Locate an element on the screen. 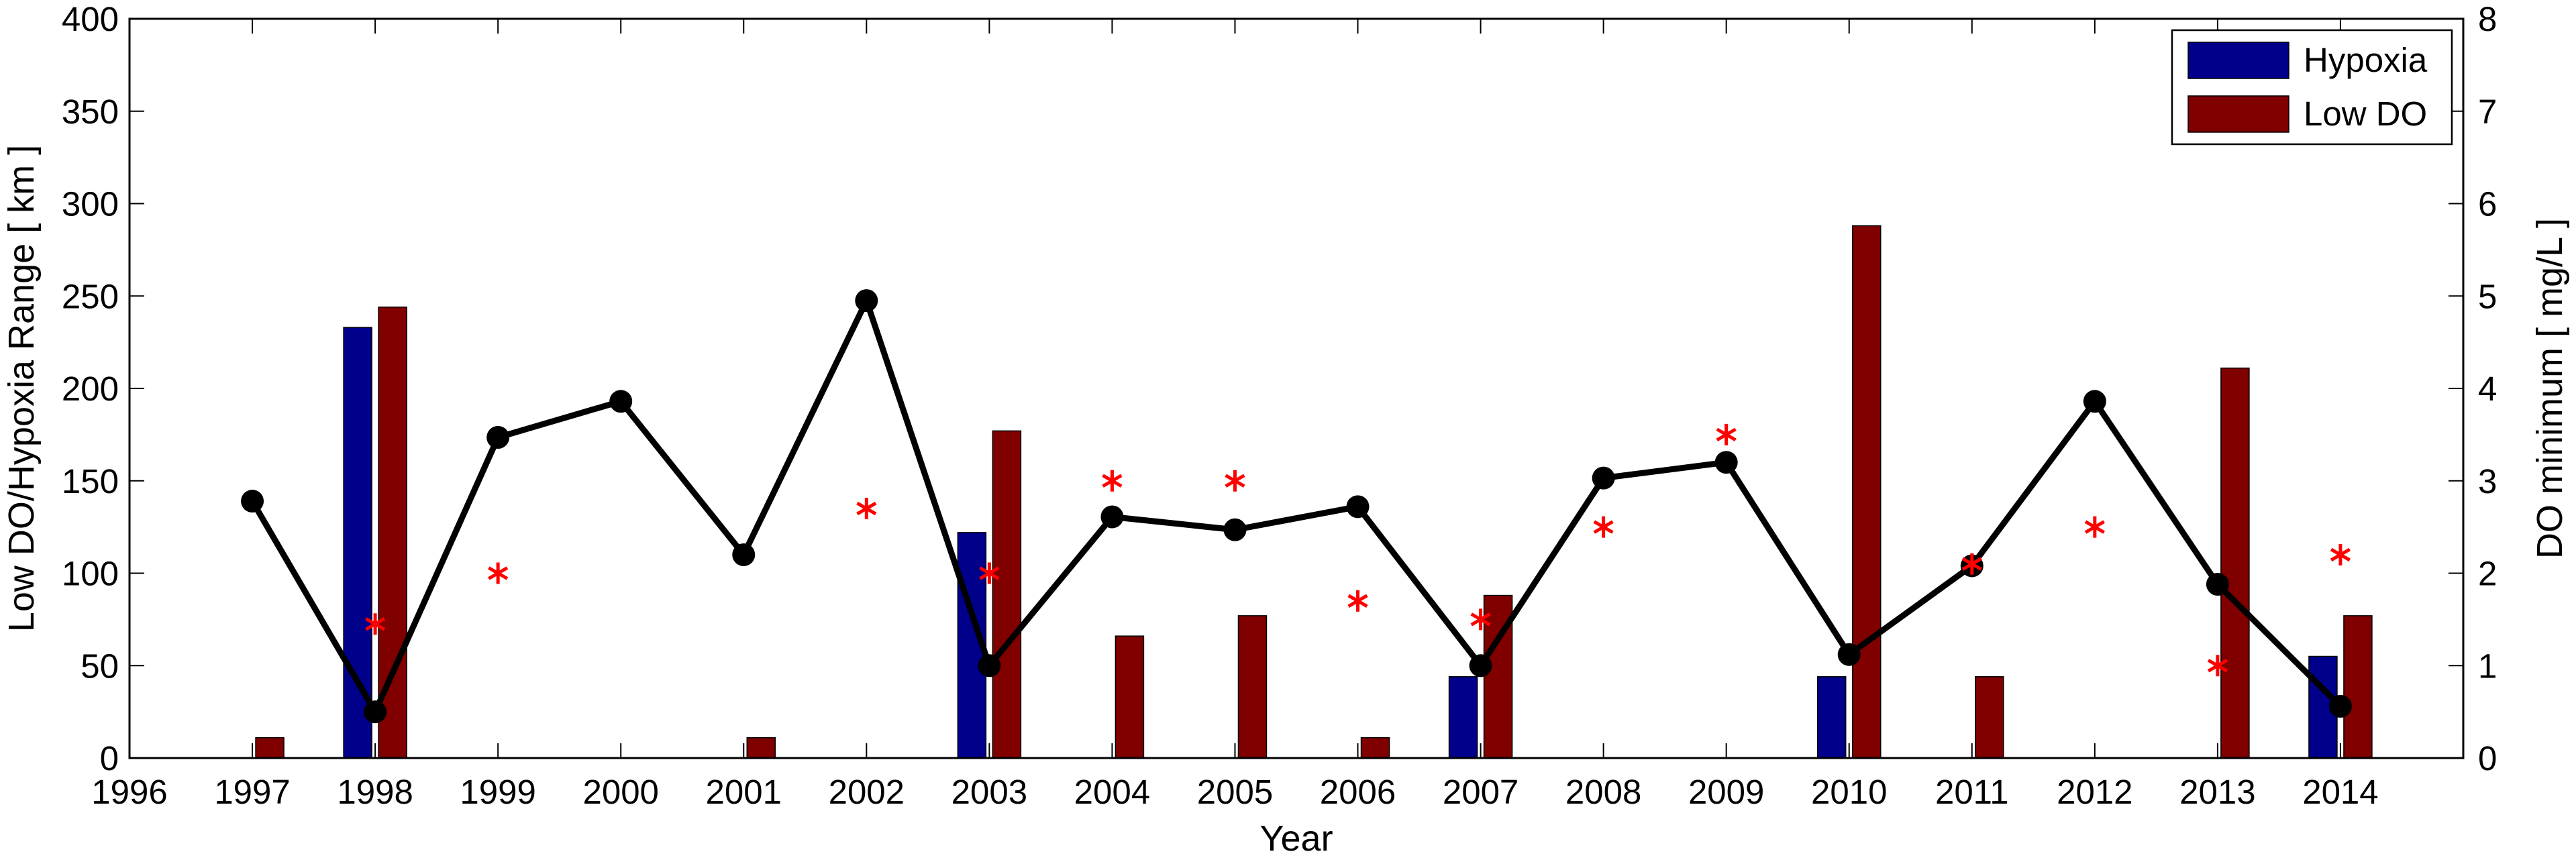 Image resolution: width=2576 pixels, height=862 pixels. x-tick-label: 2011 is located at coordinates (1972, 792).